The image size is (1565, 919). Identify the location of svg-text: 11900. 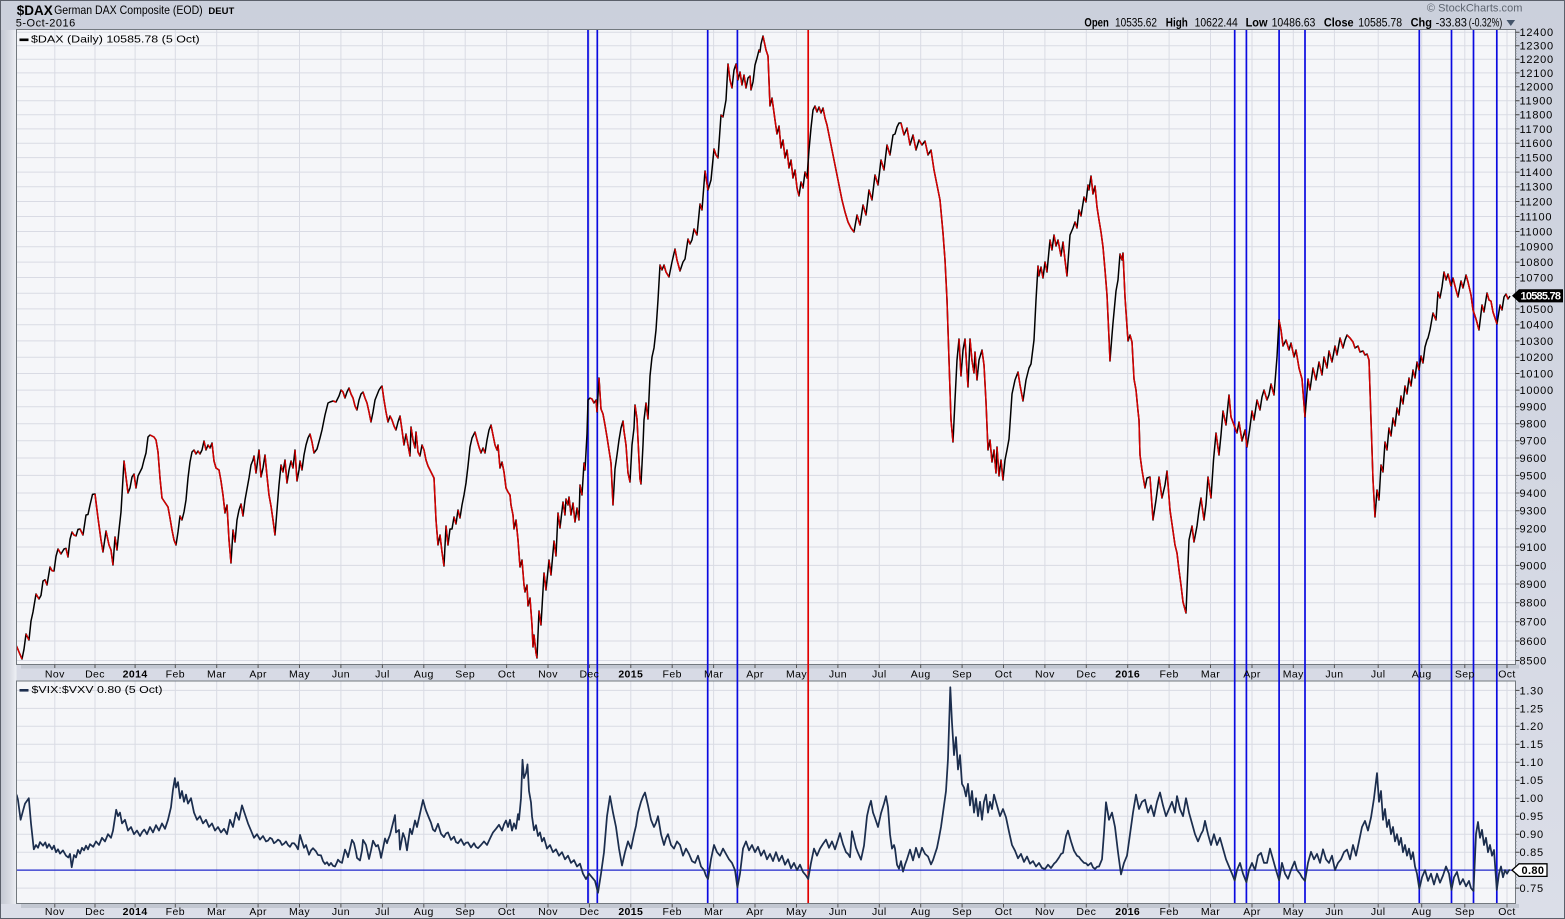
(1537, 102).